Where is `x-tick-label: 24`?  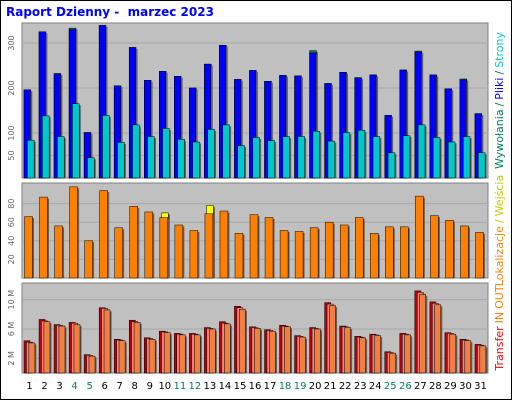
x-tick-label: 24 is located at coordinates (375, 386).